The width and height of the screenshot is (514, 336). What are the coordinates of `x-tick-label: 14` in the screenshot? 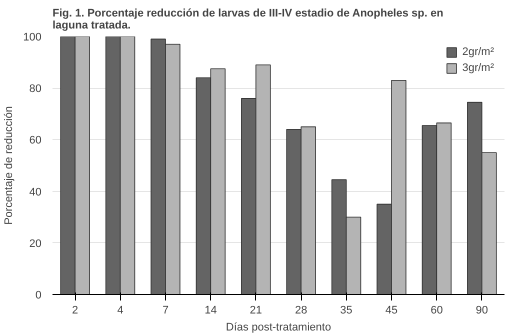 It's located at (210, 310).